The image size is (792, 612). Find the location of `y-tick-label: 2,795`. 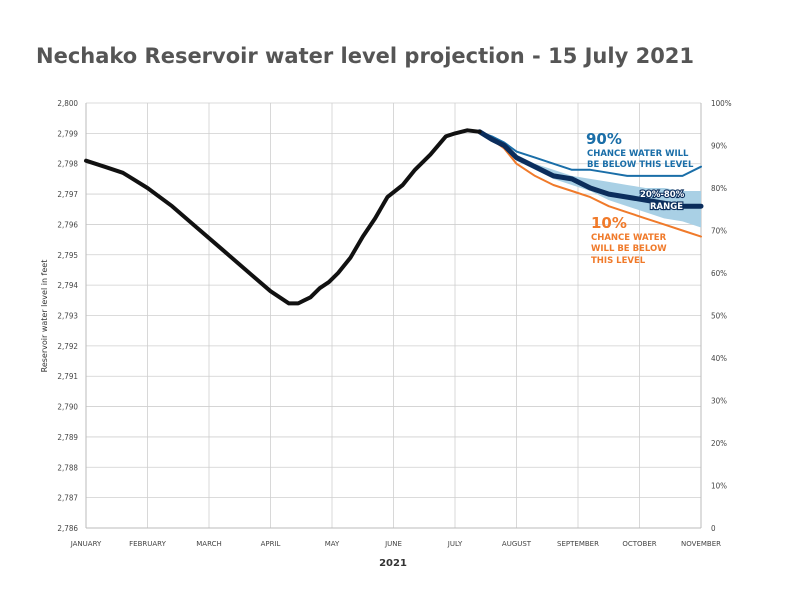

y-tick-label: 2,795 is located at coordinates (67, 255).